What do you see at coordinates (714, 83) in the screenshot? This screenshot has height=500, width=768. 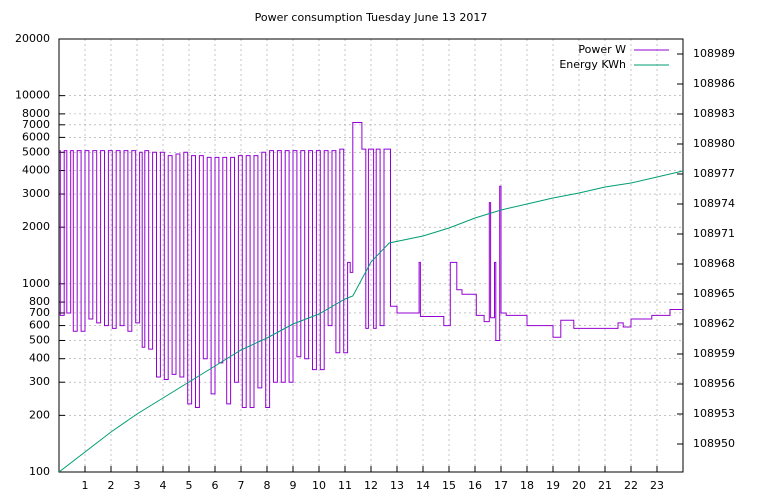 I see `y2-tick-label: 108986` at bounding box center [714, 83].